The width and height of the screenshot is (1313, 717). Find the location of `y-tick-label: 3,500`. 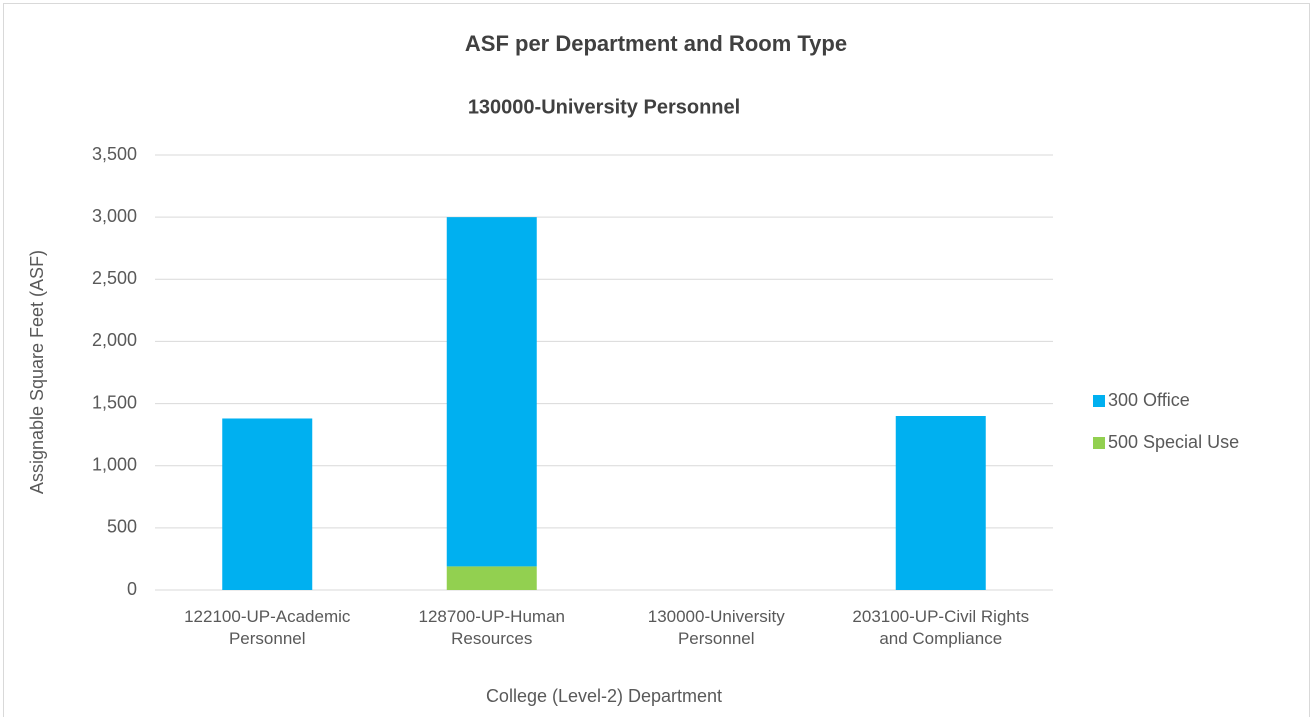

y-tick-label: 3,500 is located at coordinates (114, 154).